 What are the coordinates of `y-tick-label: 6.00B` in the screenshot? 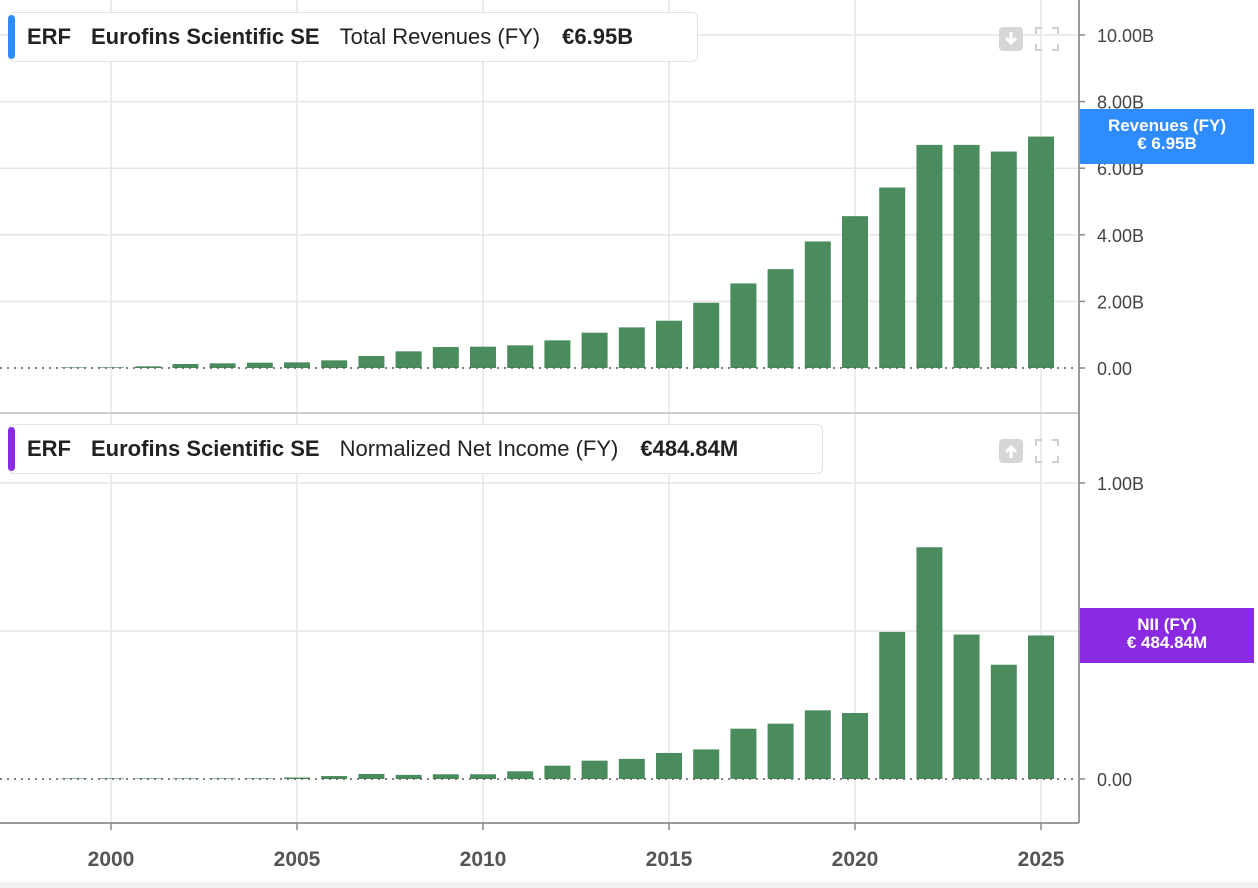 It's located at (1120, 169).